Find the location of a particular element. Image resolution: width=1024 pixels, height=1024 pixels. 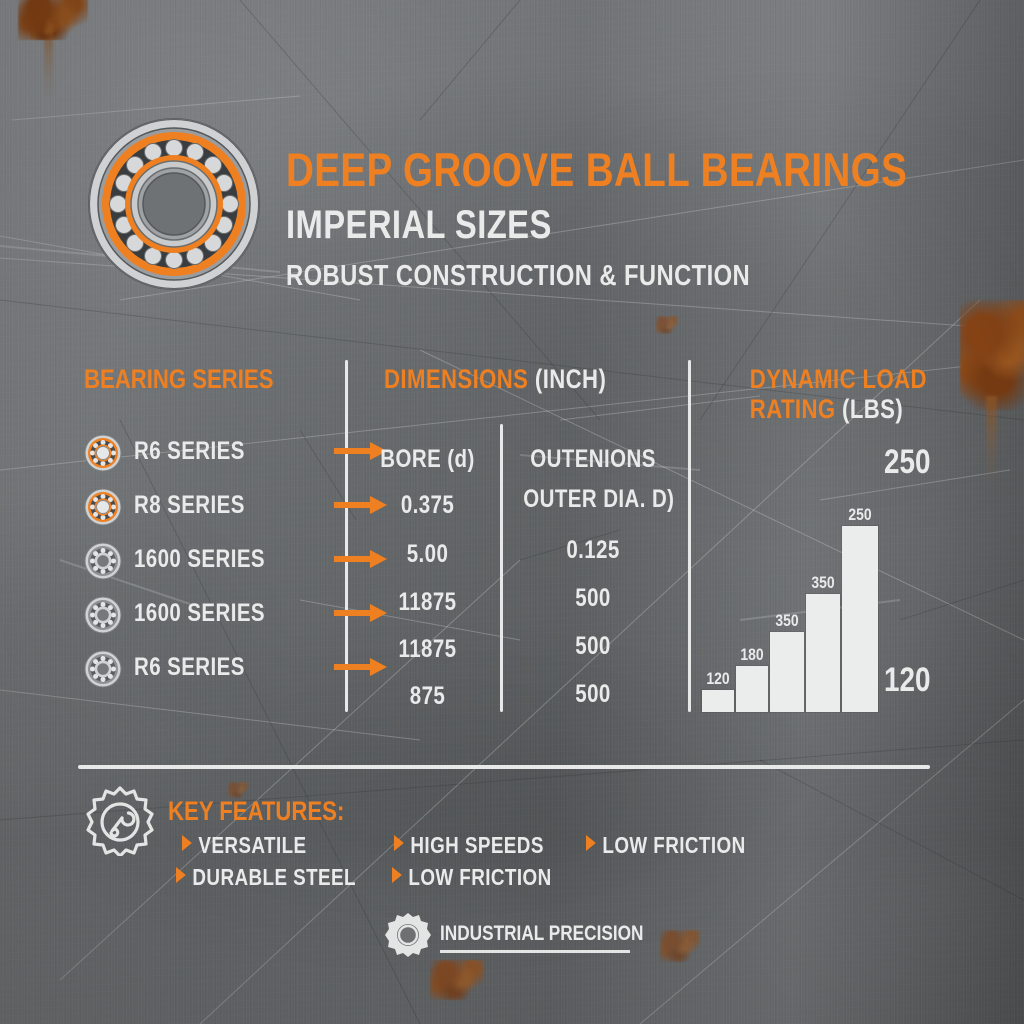

series-label: R8 SERIES is located at coordinates (189, 505).